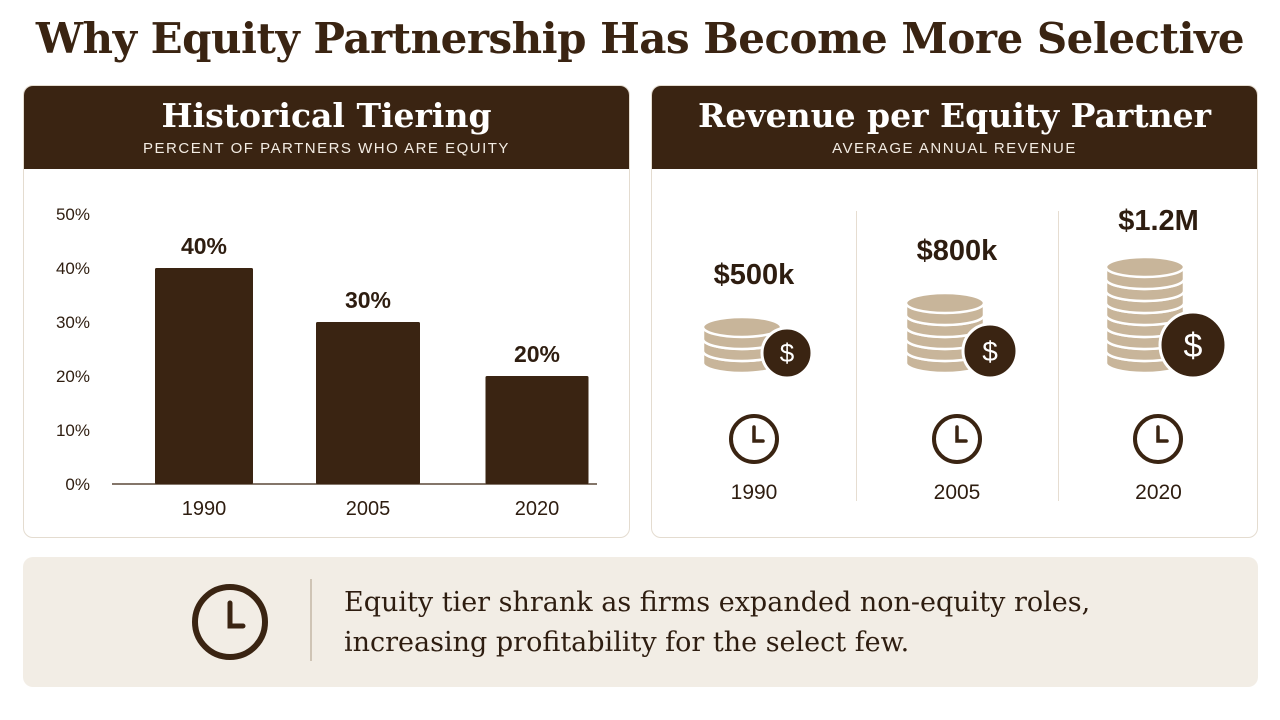 The width and height of the screenshot is (1280, 720). Describe the element at coordinates (311, 620) in the screenshot. I see `summary-divider` at that location.